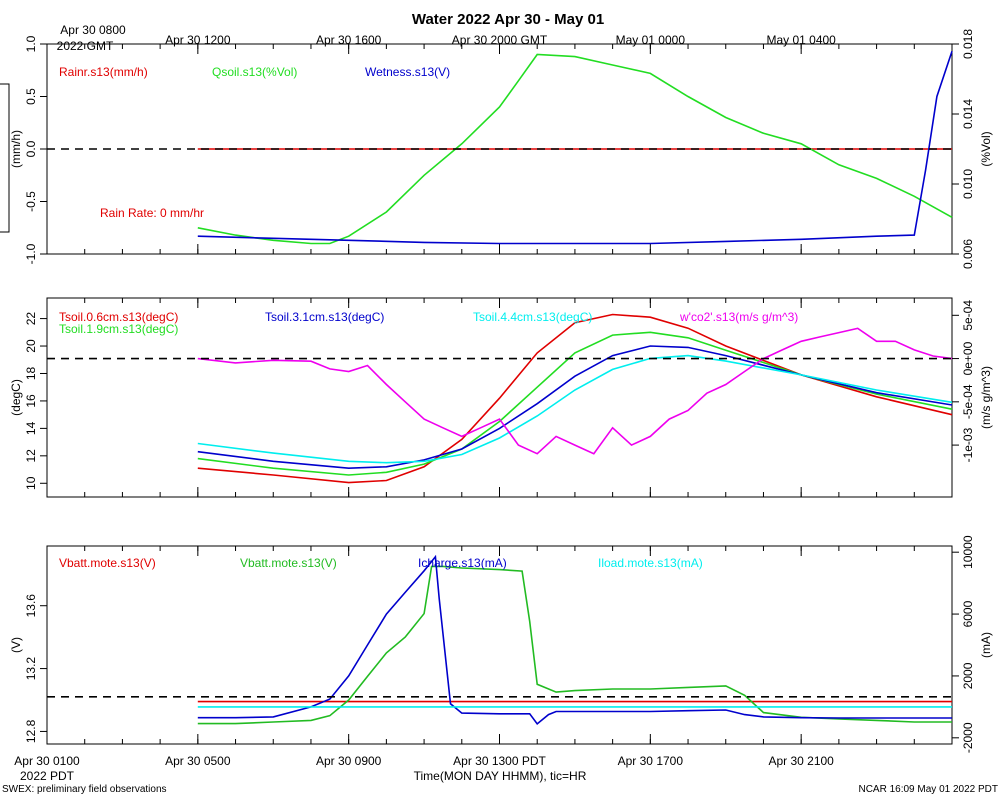 The image size is (1000, 800). Describe the element at coordinates (85, 46) in the screenshot. I see `top-axis-first-label: 2022 GMT` at that location.